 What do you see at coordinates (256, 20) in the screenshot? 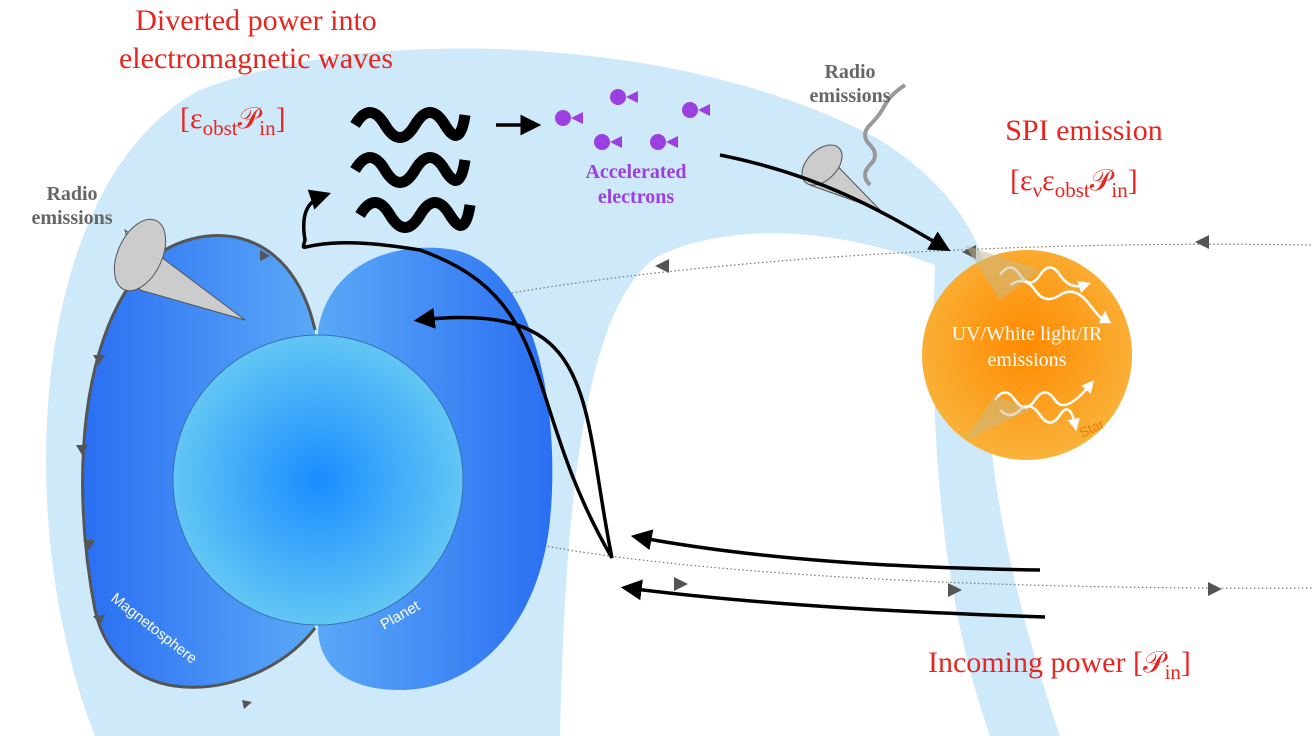
I see `text-part: Diverted power into` at bounding box center [256, 20].